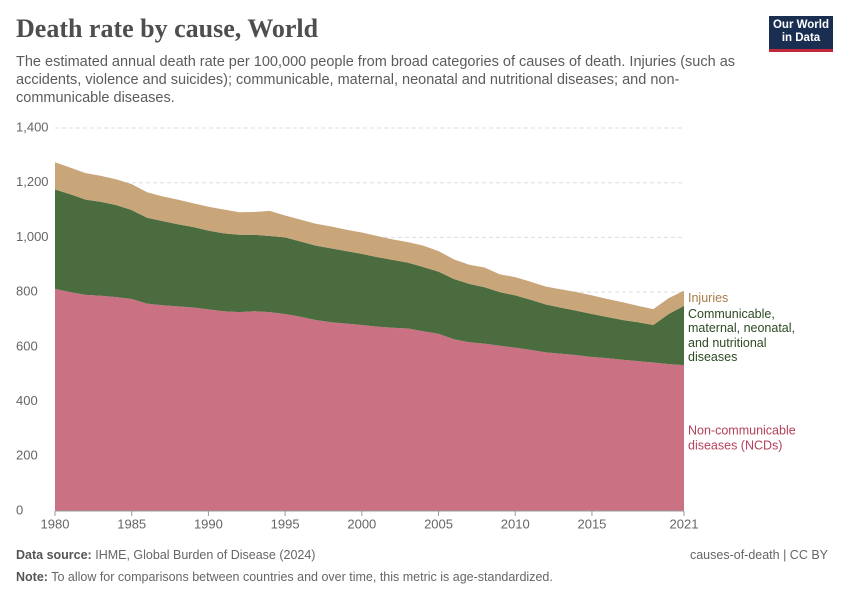  What do you see at coordinates (708, 298) in the screenshot?
I see `series-label: Injuries` at bounding box center [708, 298].